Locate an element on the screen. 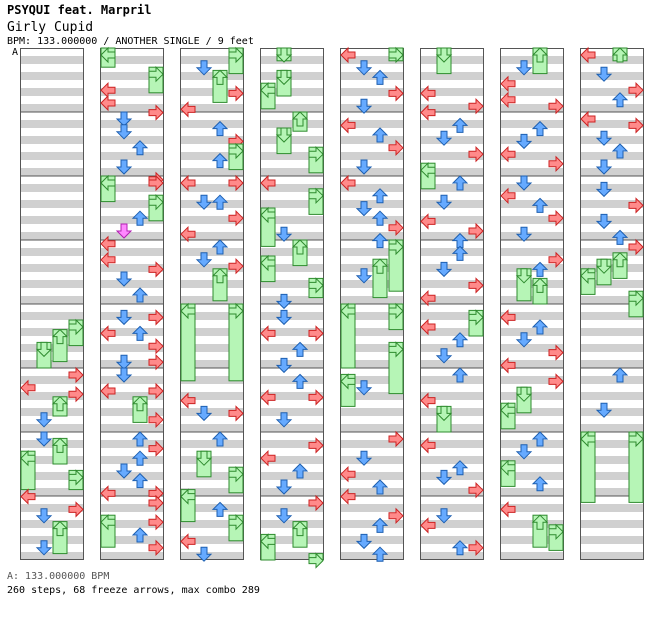  note-down-freeze is located at coordinates (604, 272).